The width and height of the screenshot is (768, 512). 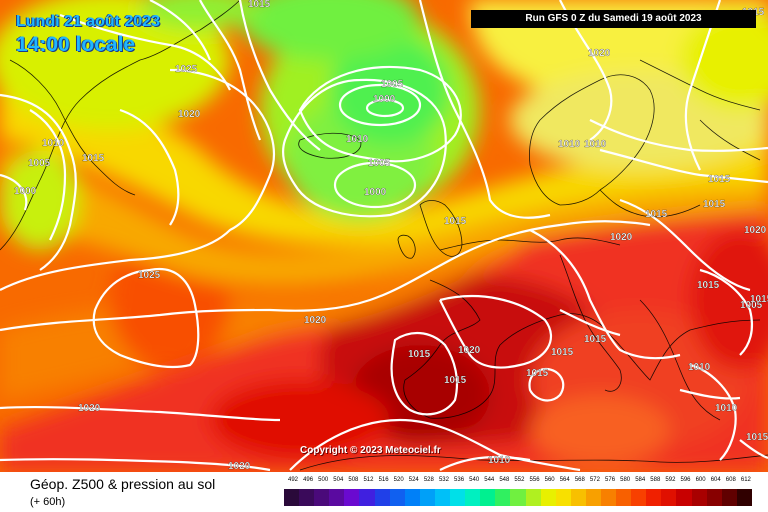 What do you see at coordinates (594, 480) in the screenshot?
I see `colorbar-tick-label: 572` at bounding box center [594, 480].